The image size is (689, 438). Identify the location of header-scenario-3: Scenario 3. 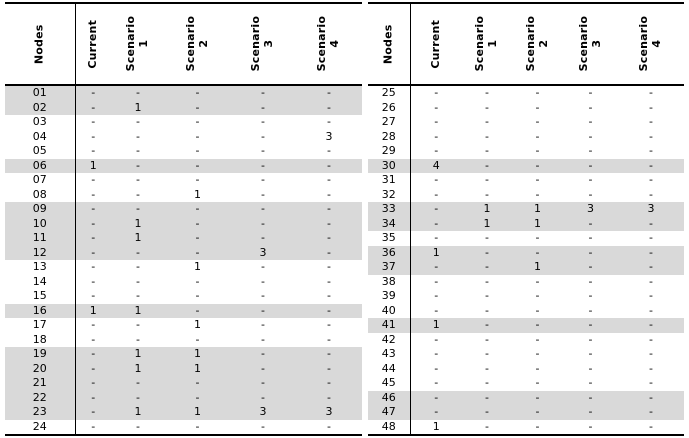
(263, 44).